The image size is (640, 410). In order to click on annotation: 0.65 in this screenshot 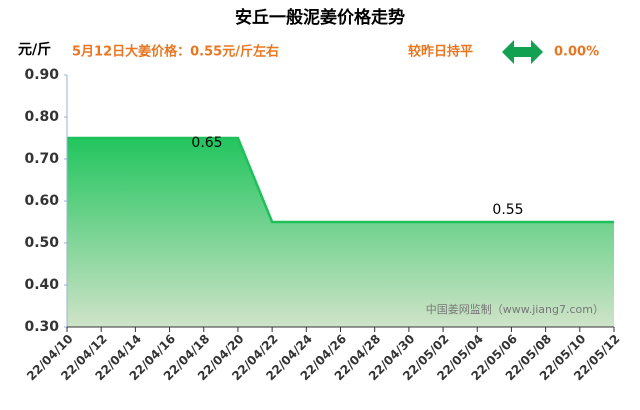, I will do `click(206, 143)`.